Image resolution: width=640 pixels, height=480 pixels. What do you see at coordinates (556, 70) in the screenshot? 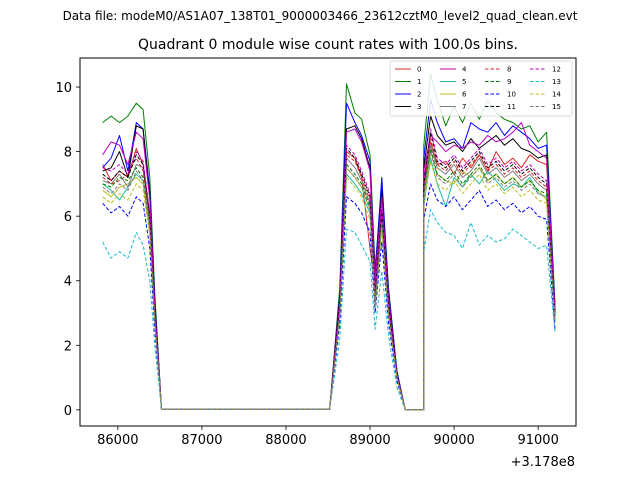
I see `legend-label-12: 12` at bounding box center [556, 70].